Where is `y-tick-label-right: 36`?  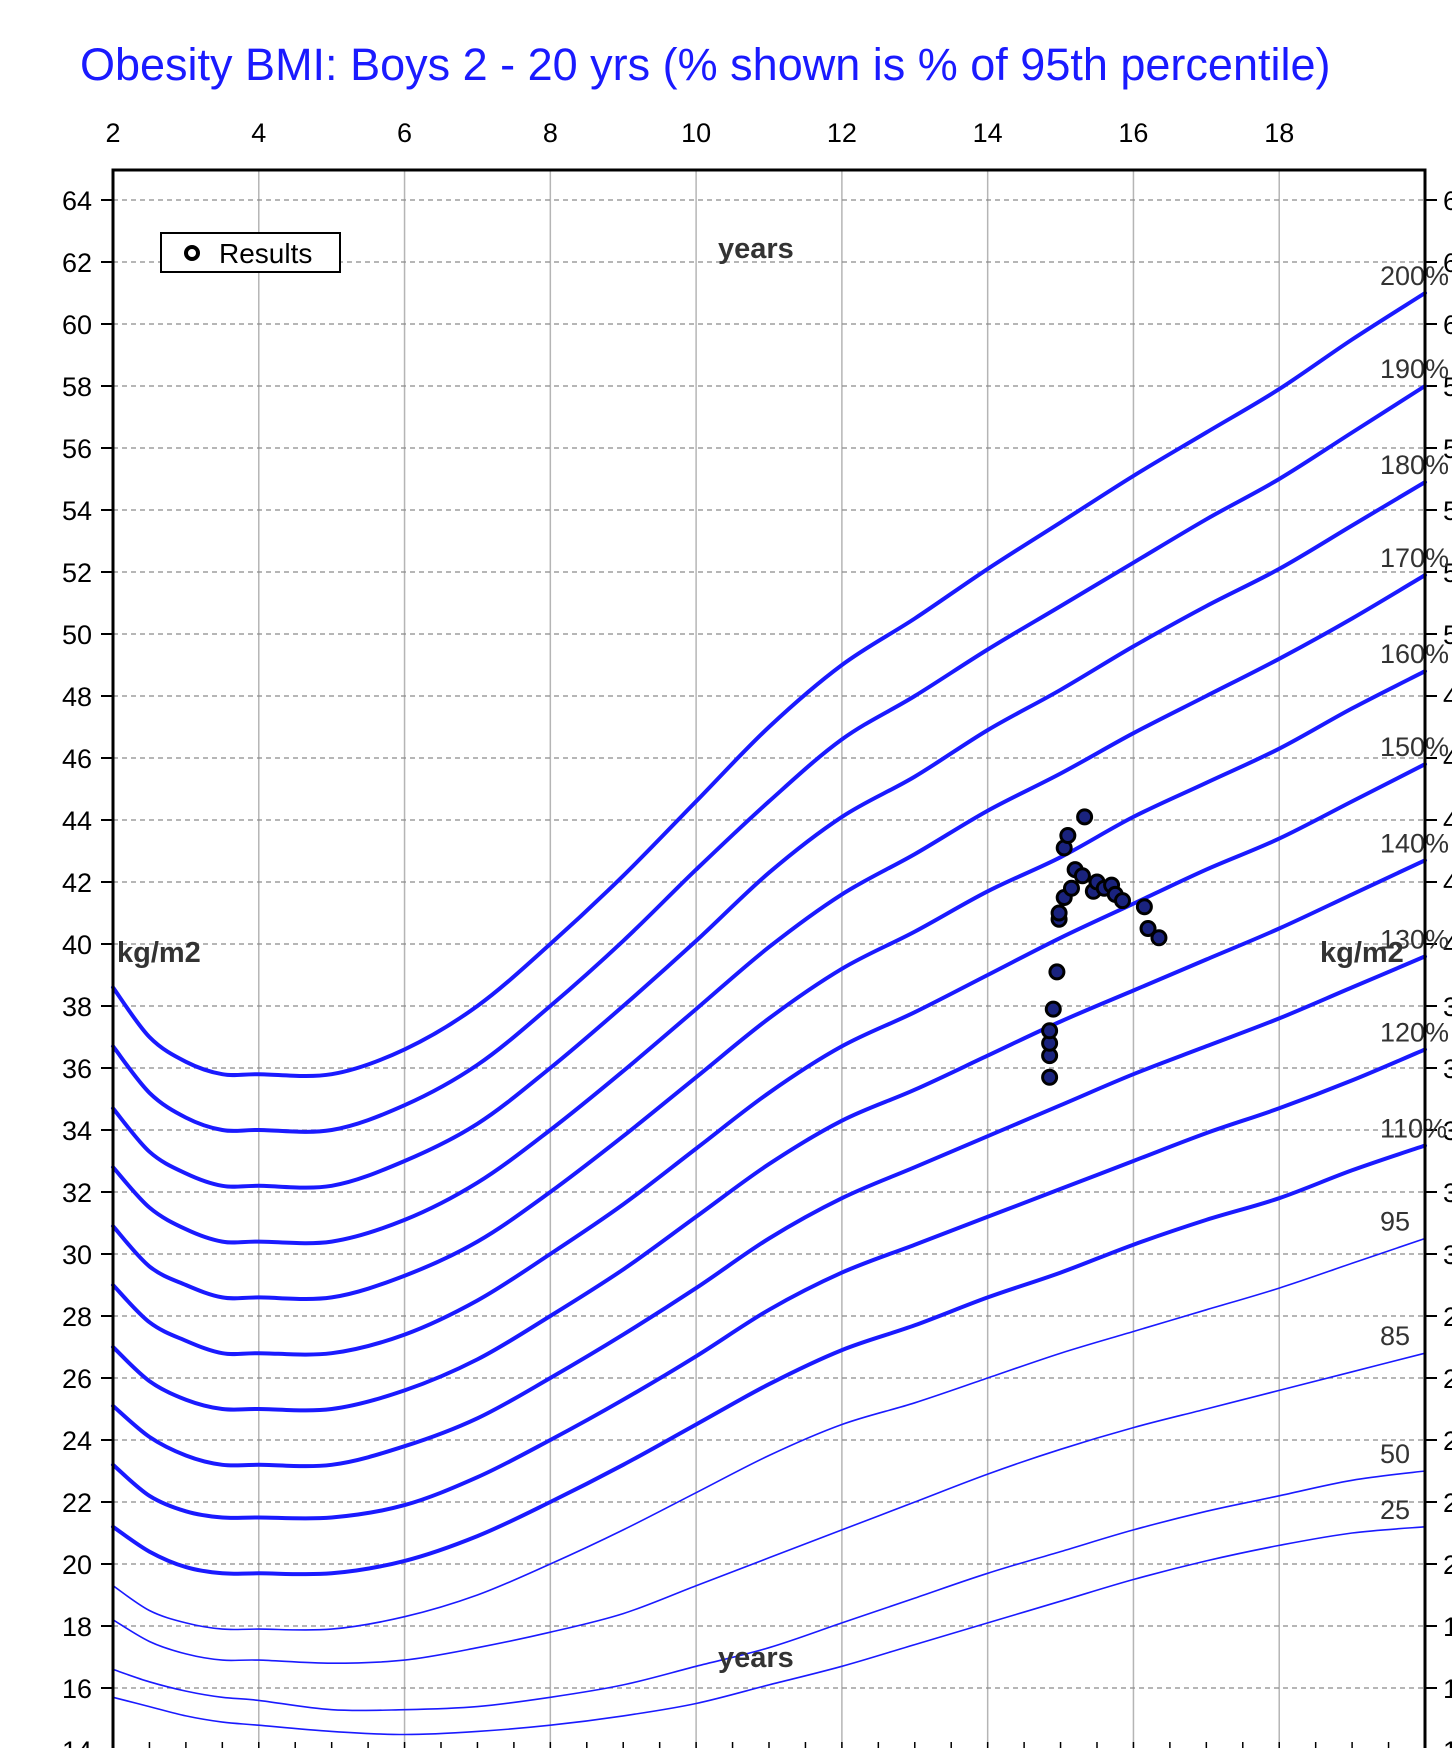
y-tick-label-right: 36 is located at coordinates (1447, 1069).